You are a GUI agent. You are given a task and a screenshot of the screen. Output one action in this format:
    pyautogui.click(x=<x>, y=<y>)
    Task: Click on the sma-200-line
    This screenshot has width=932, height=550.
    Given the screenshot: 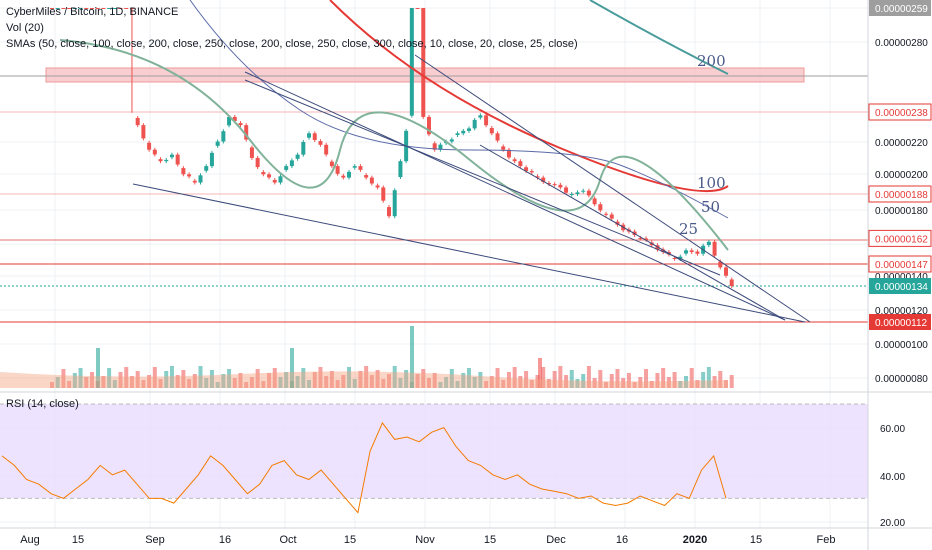 What is the action you would take?
    pyautogui.click(x=659, y=37)
    